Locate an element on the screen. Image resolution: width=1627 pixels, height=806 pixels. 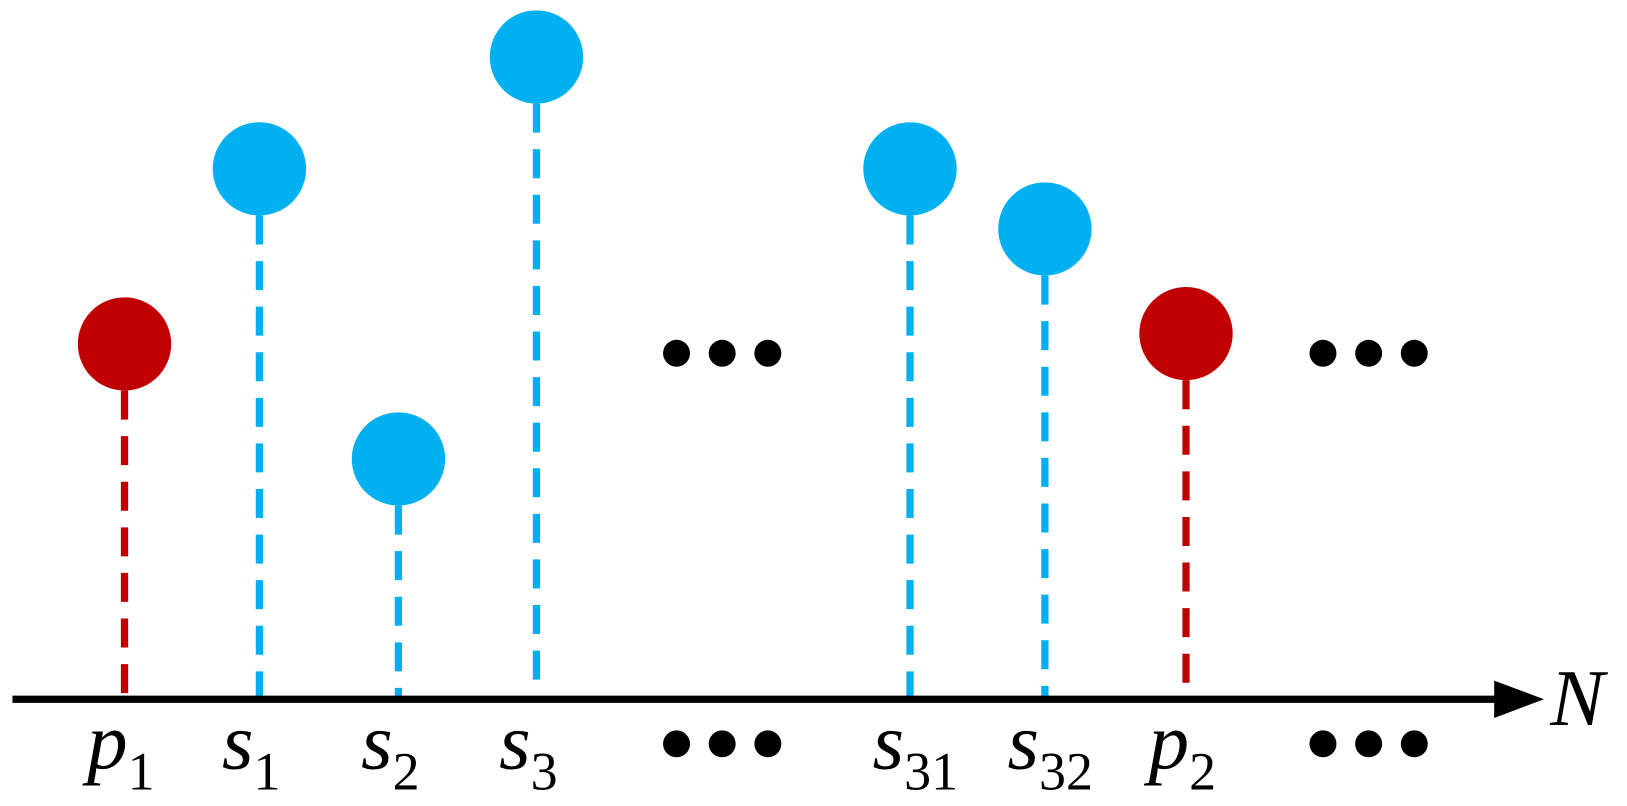
node-label: p1 is located at coordinates (118, 750).